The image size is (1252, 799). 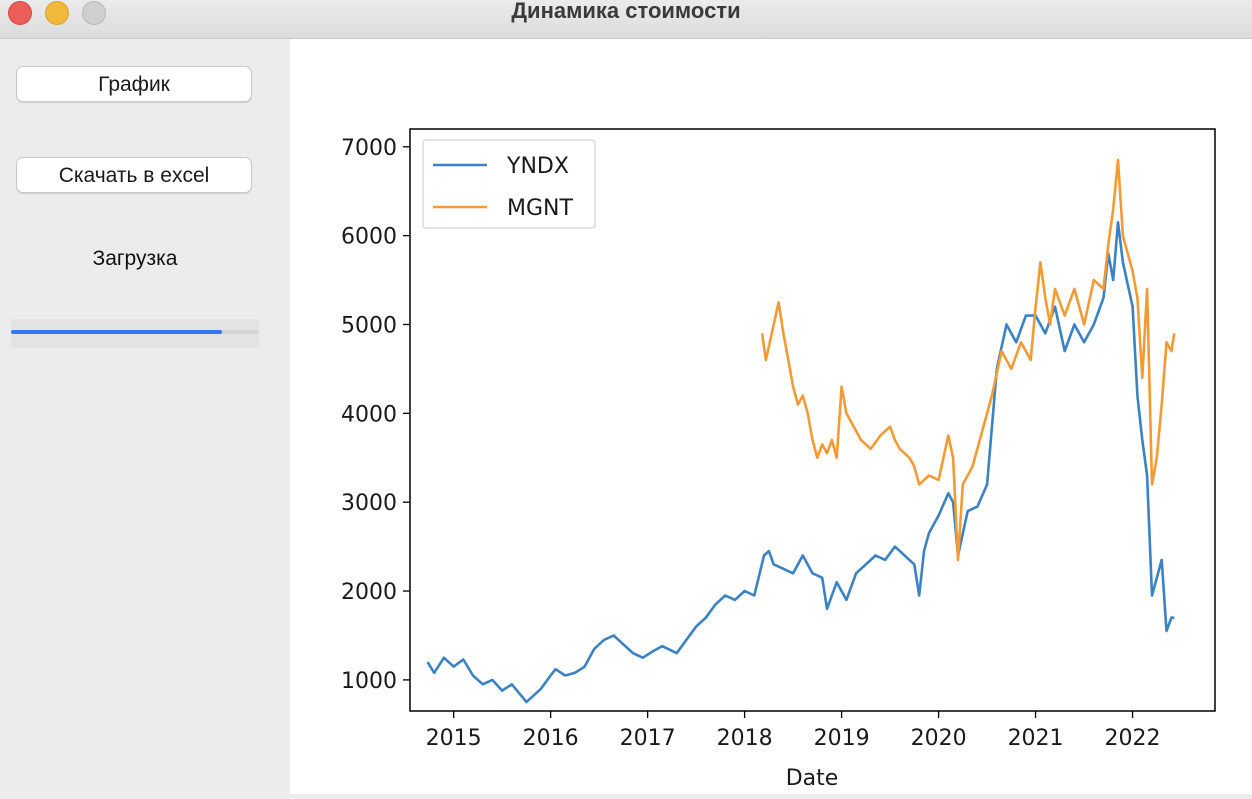 I want to click on chart-legend: YNDX MGNT, so click(x=509, y=184).